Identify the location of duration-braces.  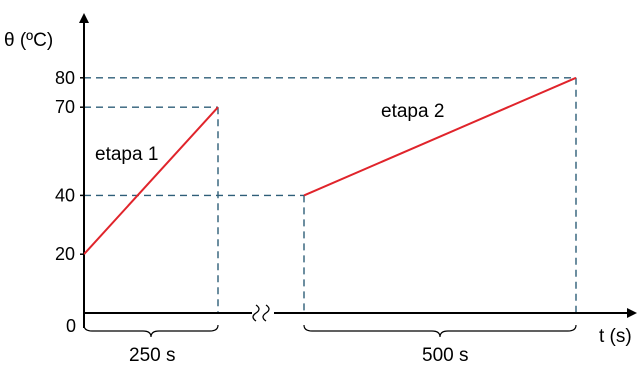
(330, 331).